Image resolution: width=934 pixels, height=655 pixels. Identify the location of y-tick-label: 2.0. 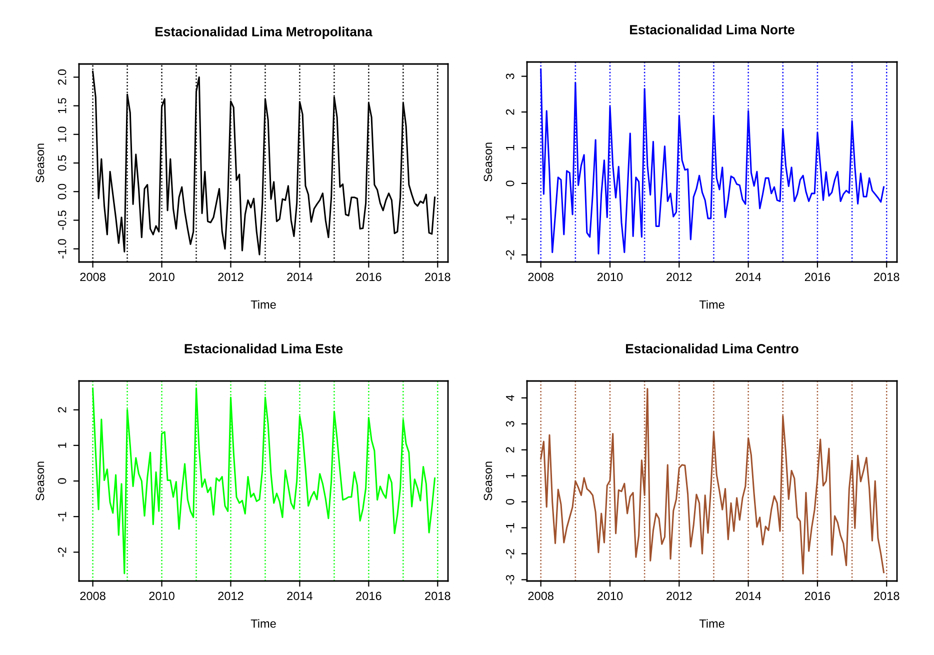
(62, 77).